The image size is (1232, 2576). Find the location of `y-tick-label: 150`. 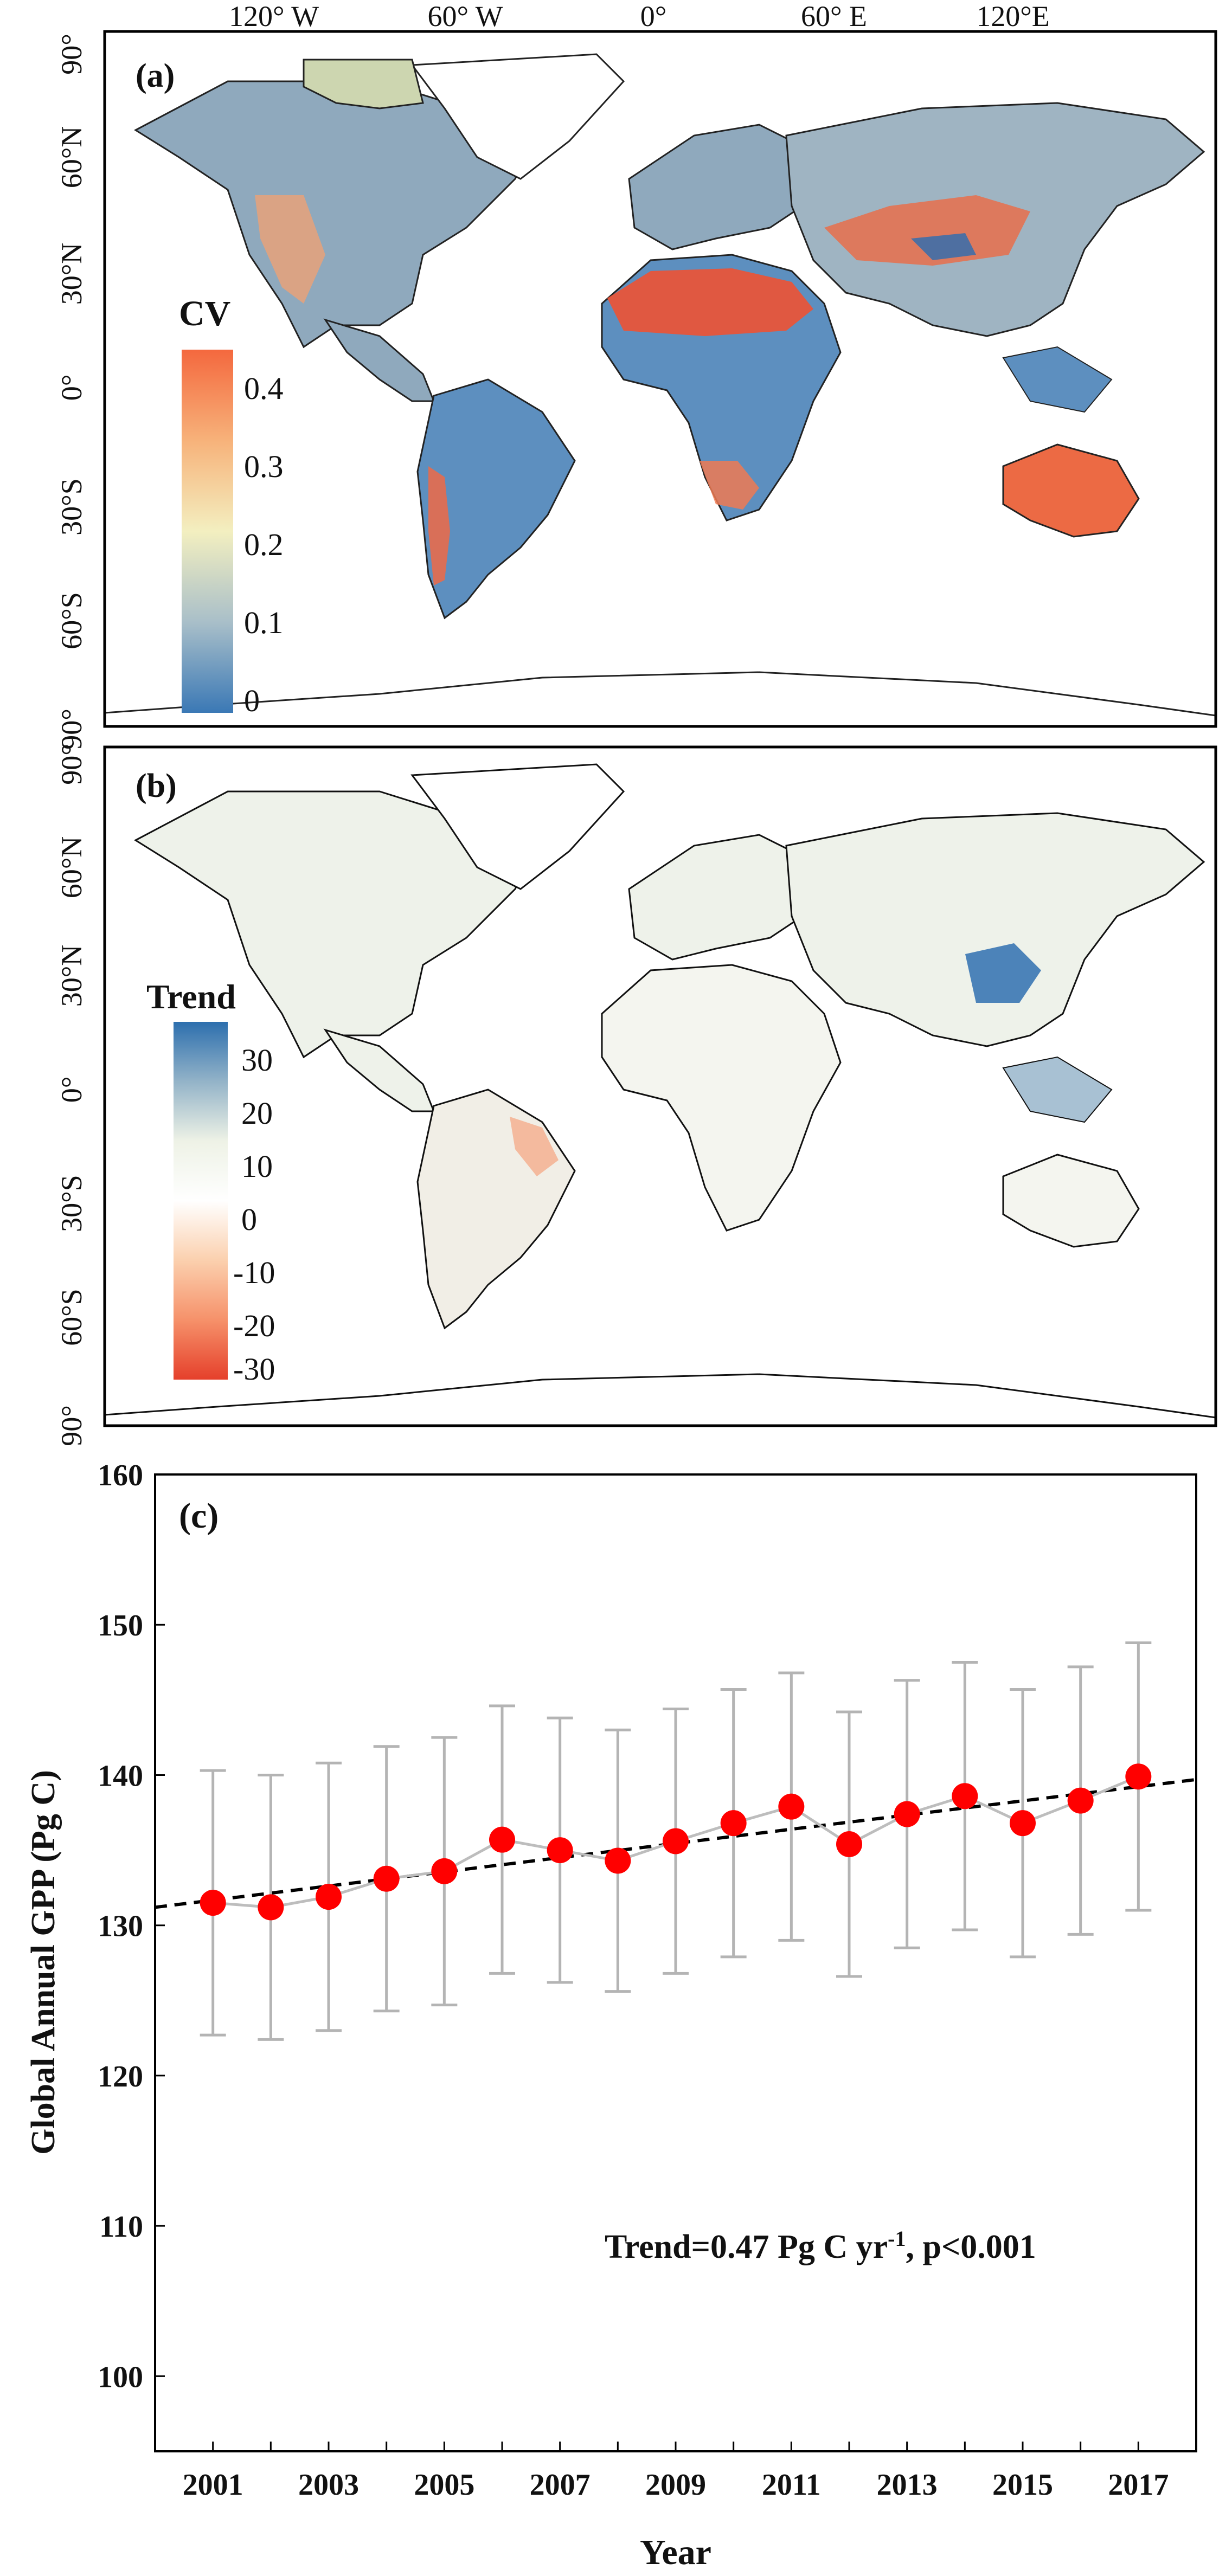

y-tick-label: 150 is located at coordinates (120, 1626).